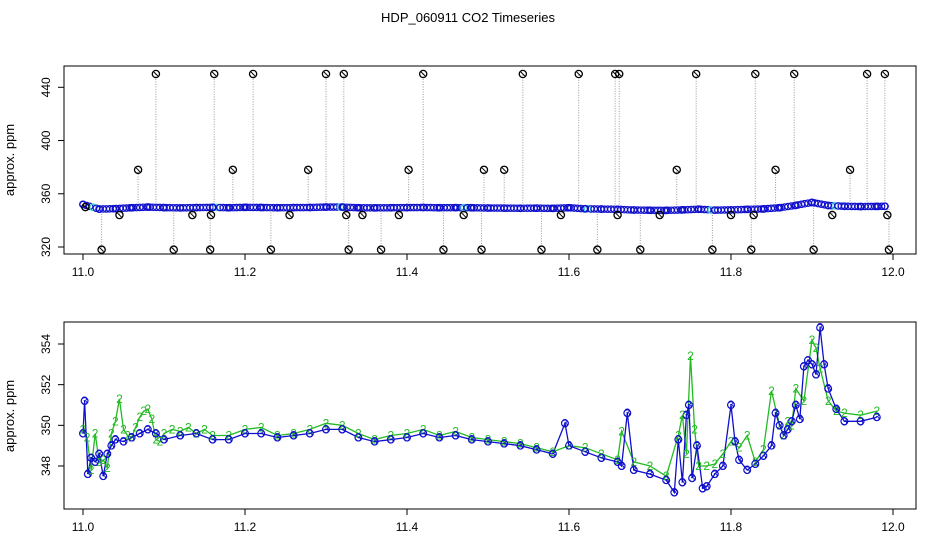 The height and width of the screenshot is (540, 936). Describe the element at coordinates (83, 272) in the screenshot. I see `top-x-tick-label: 11.0` at that location.